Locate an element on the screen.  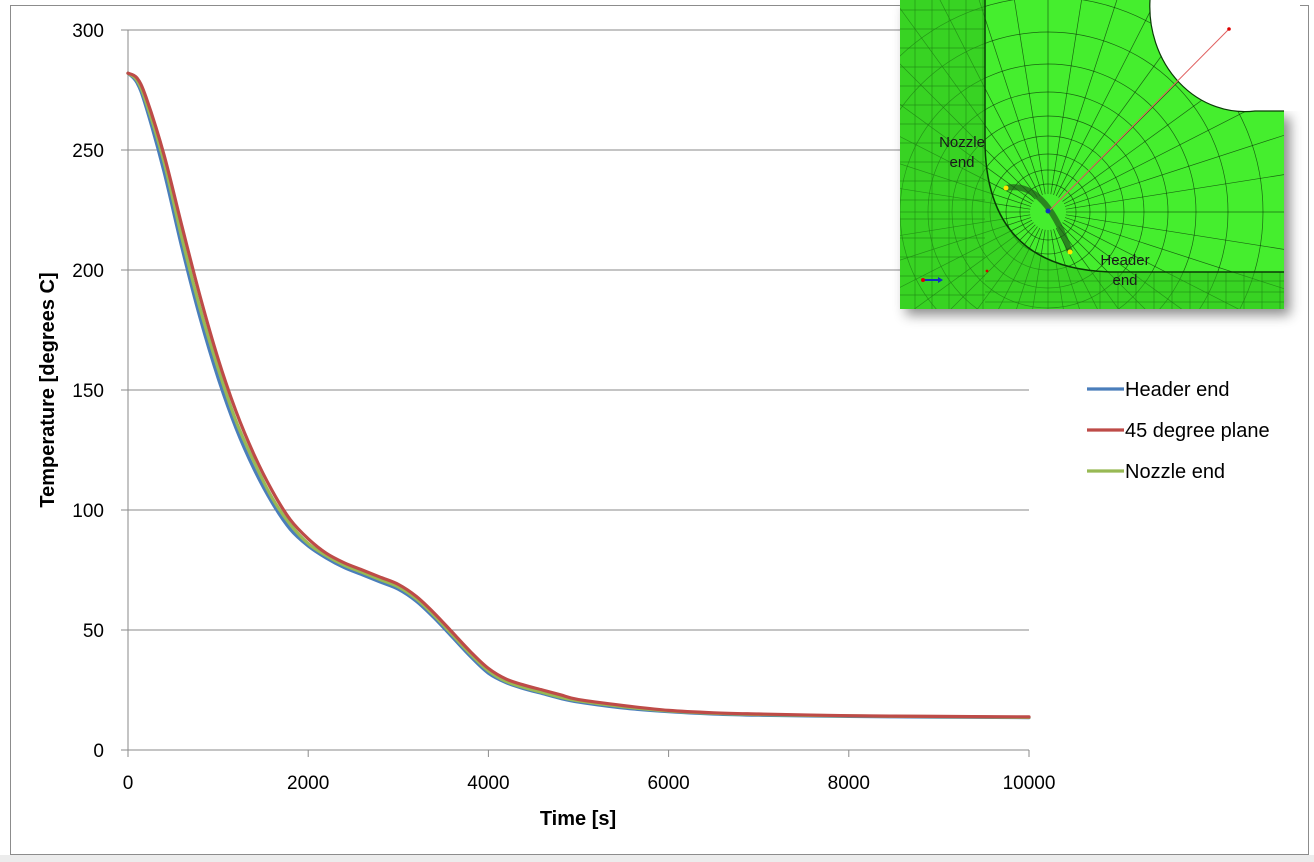
y-tick-label: 200 is located at coordinates (88, 271).